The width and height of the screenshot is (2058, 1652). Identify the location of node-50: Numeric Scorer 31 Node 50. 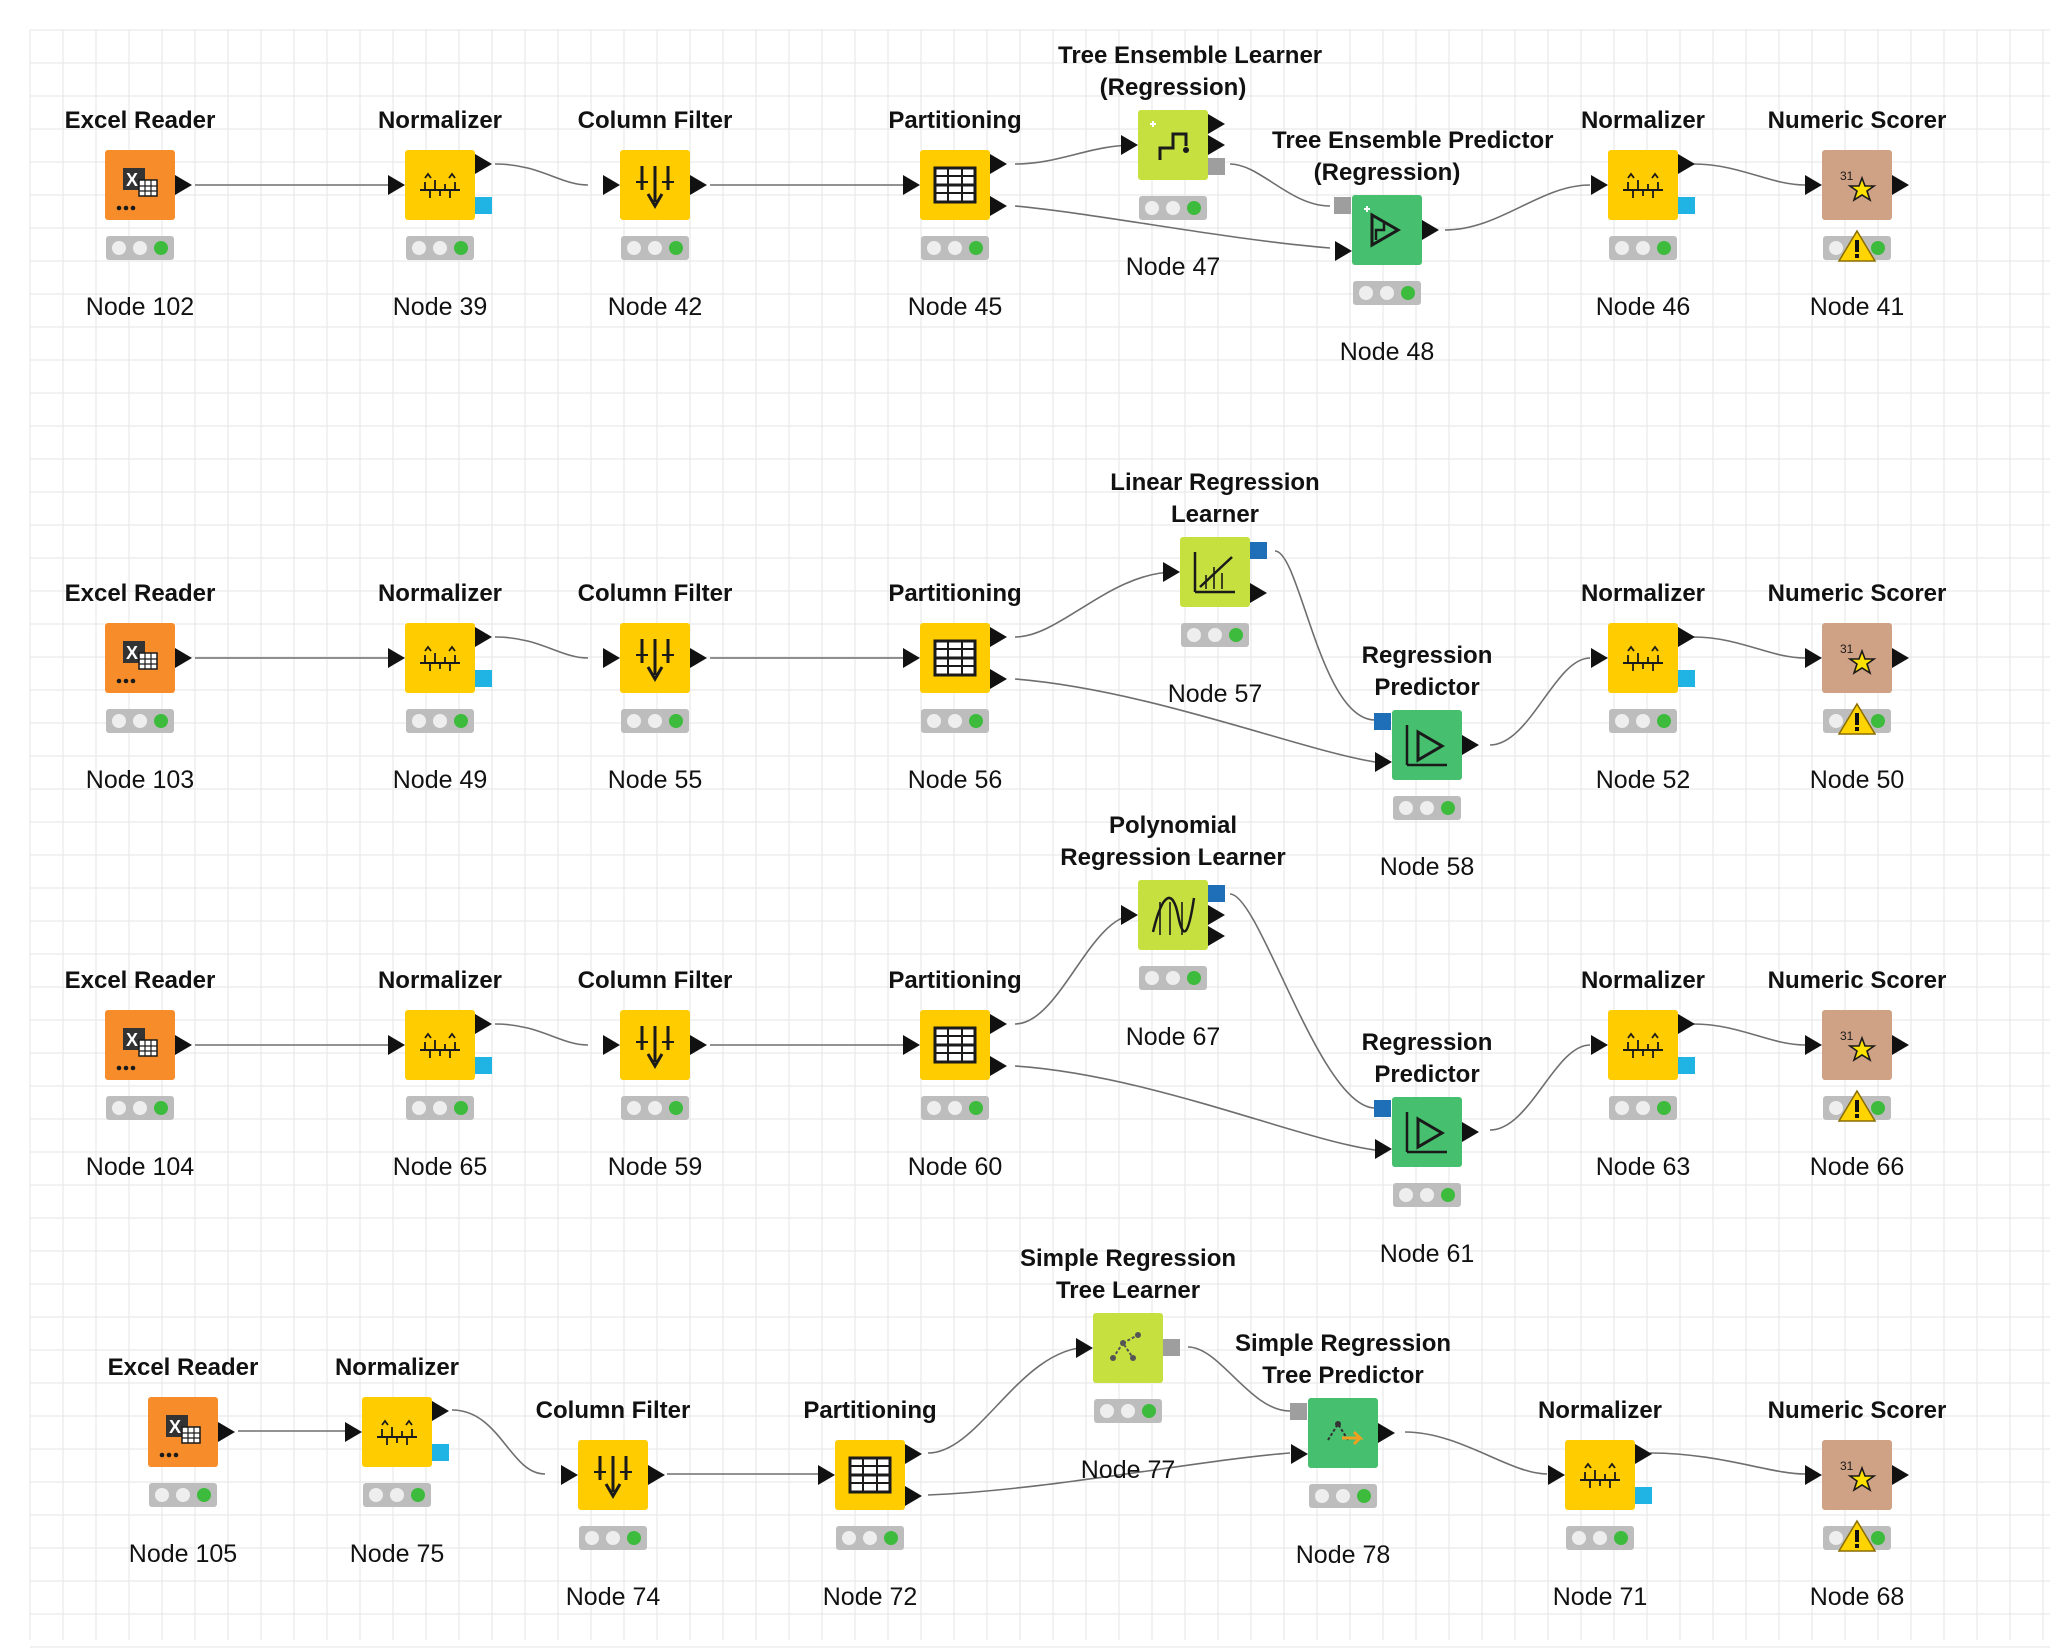
(1857, 687).